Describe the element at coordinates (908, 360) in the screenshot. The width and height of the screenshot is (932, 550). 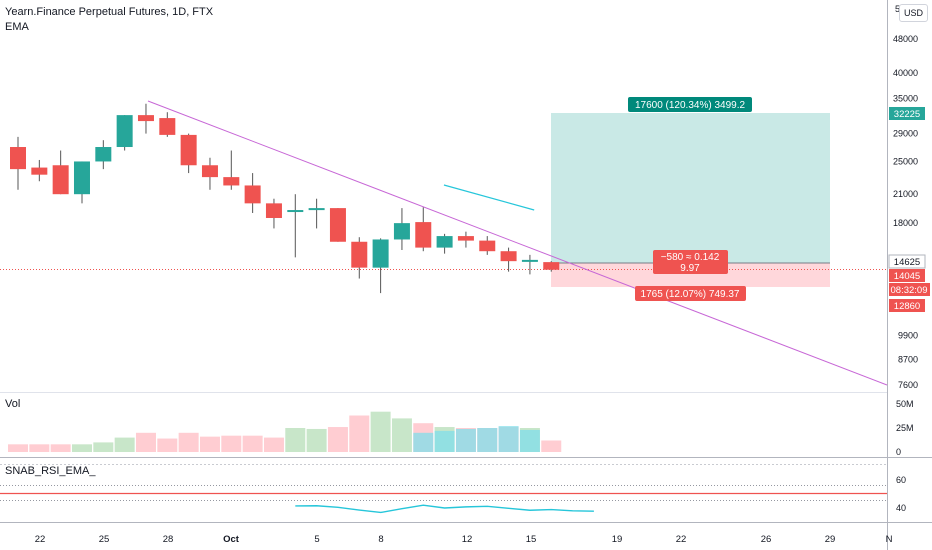
I see `price-tick-label: 8700` at that location.